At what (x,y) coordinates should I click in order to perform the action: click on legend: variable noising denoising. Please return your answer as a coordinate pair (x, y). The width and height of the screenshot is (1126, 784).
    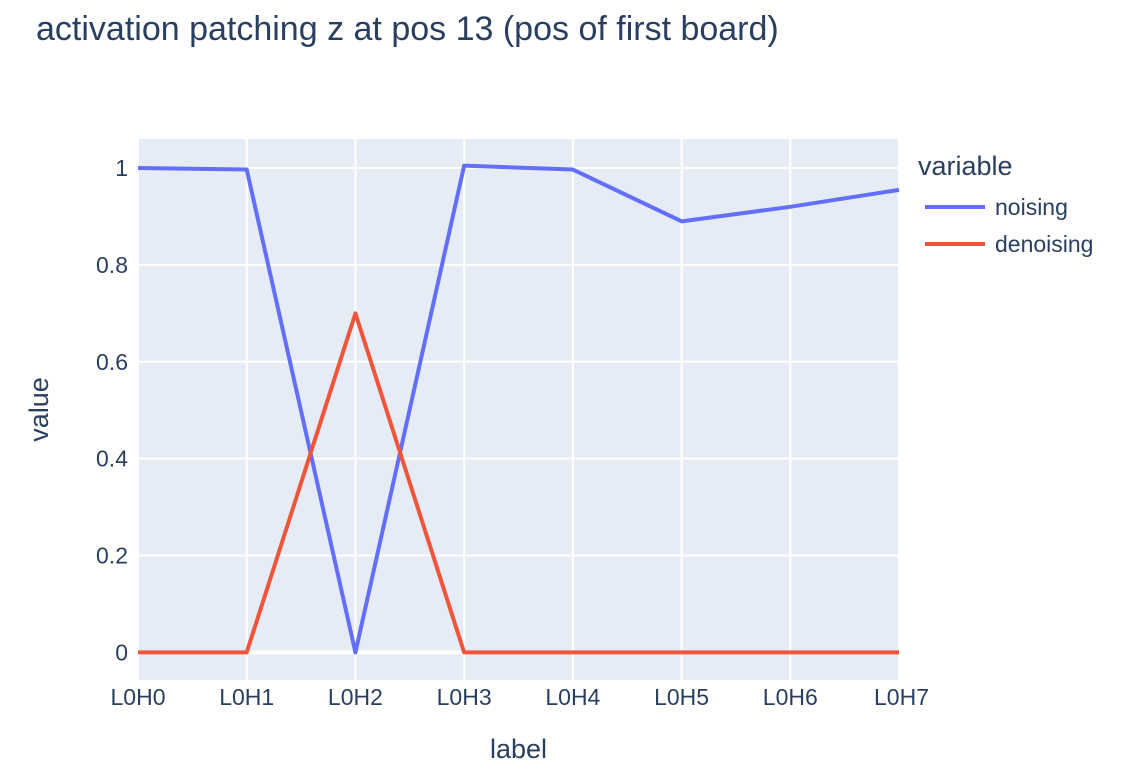
    Looking at the image, I should click on (1005, 204).